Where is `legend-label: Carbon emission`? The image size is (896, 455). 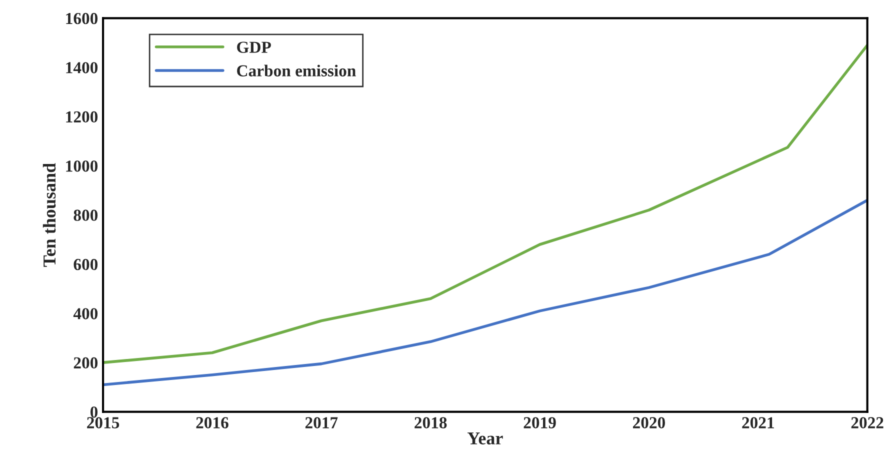
legend-label: Carbon emission is located at coordinates (296, 70).